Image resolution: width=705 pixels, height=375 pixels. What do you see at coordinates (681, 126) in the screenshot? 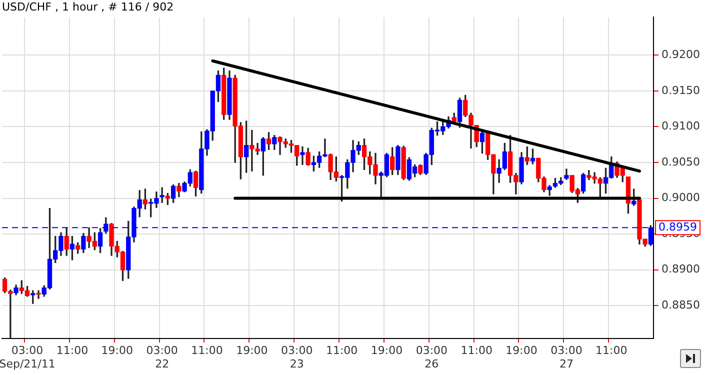
I see `y-tick-label: 0.9100` at bounding box center [681, 126].